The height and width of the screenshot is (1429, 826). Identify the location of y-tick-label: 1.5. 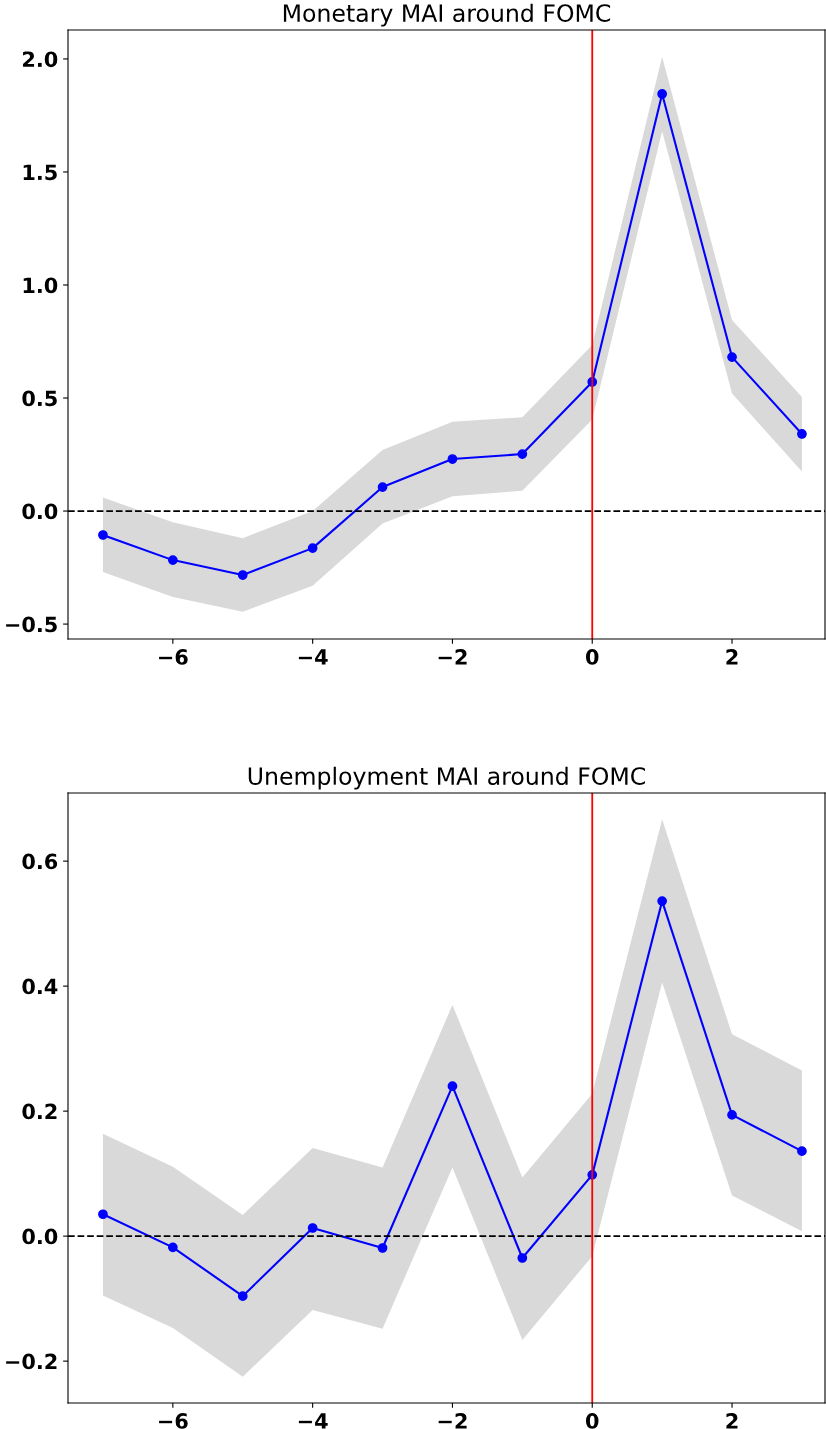
(40, 172).